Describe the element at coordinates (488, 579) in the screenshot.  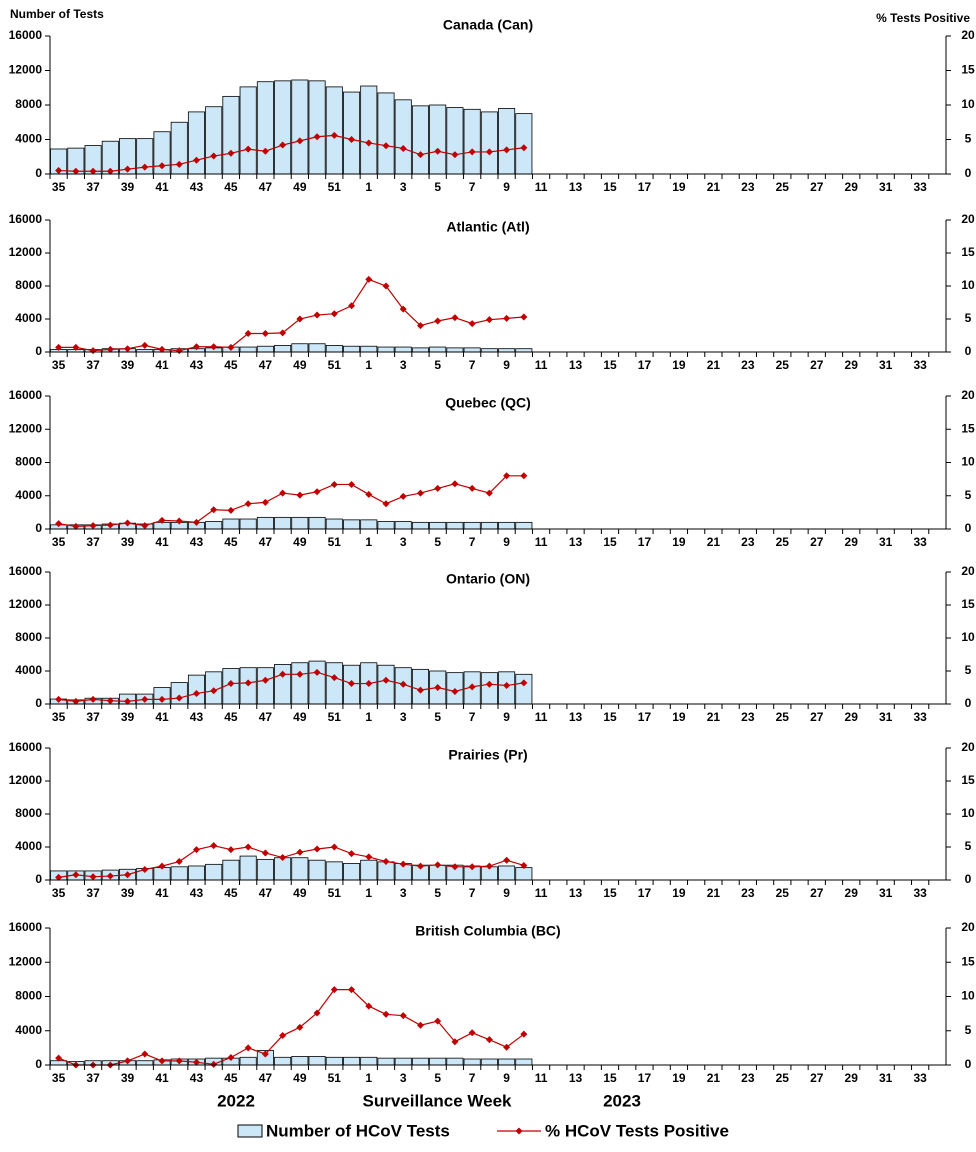
I see `chart-title: Ontario (ON)` at that location.